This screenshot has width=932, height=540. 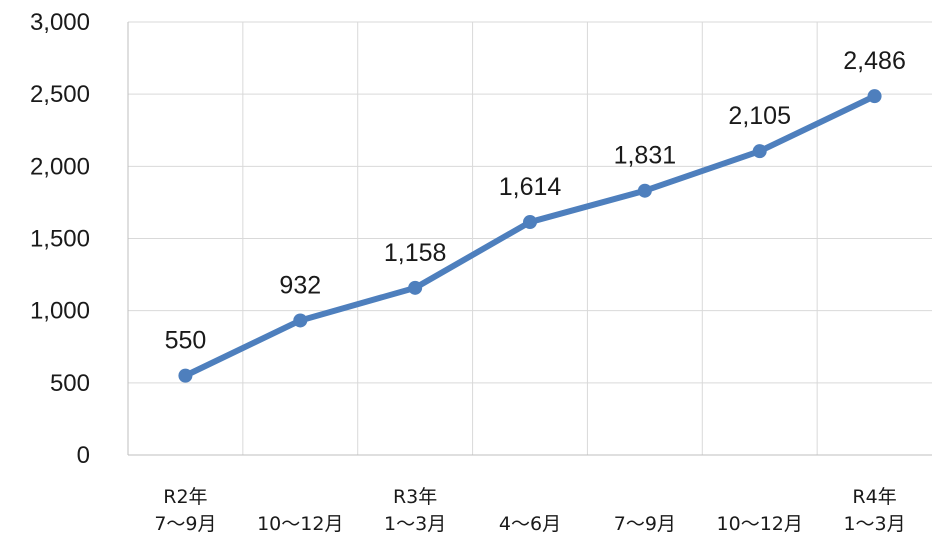 I want to click on y-tick-label: 0, so click(x=83, y=455).